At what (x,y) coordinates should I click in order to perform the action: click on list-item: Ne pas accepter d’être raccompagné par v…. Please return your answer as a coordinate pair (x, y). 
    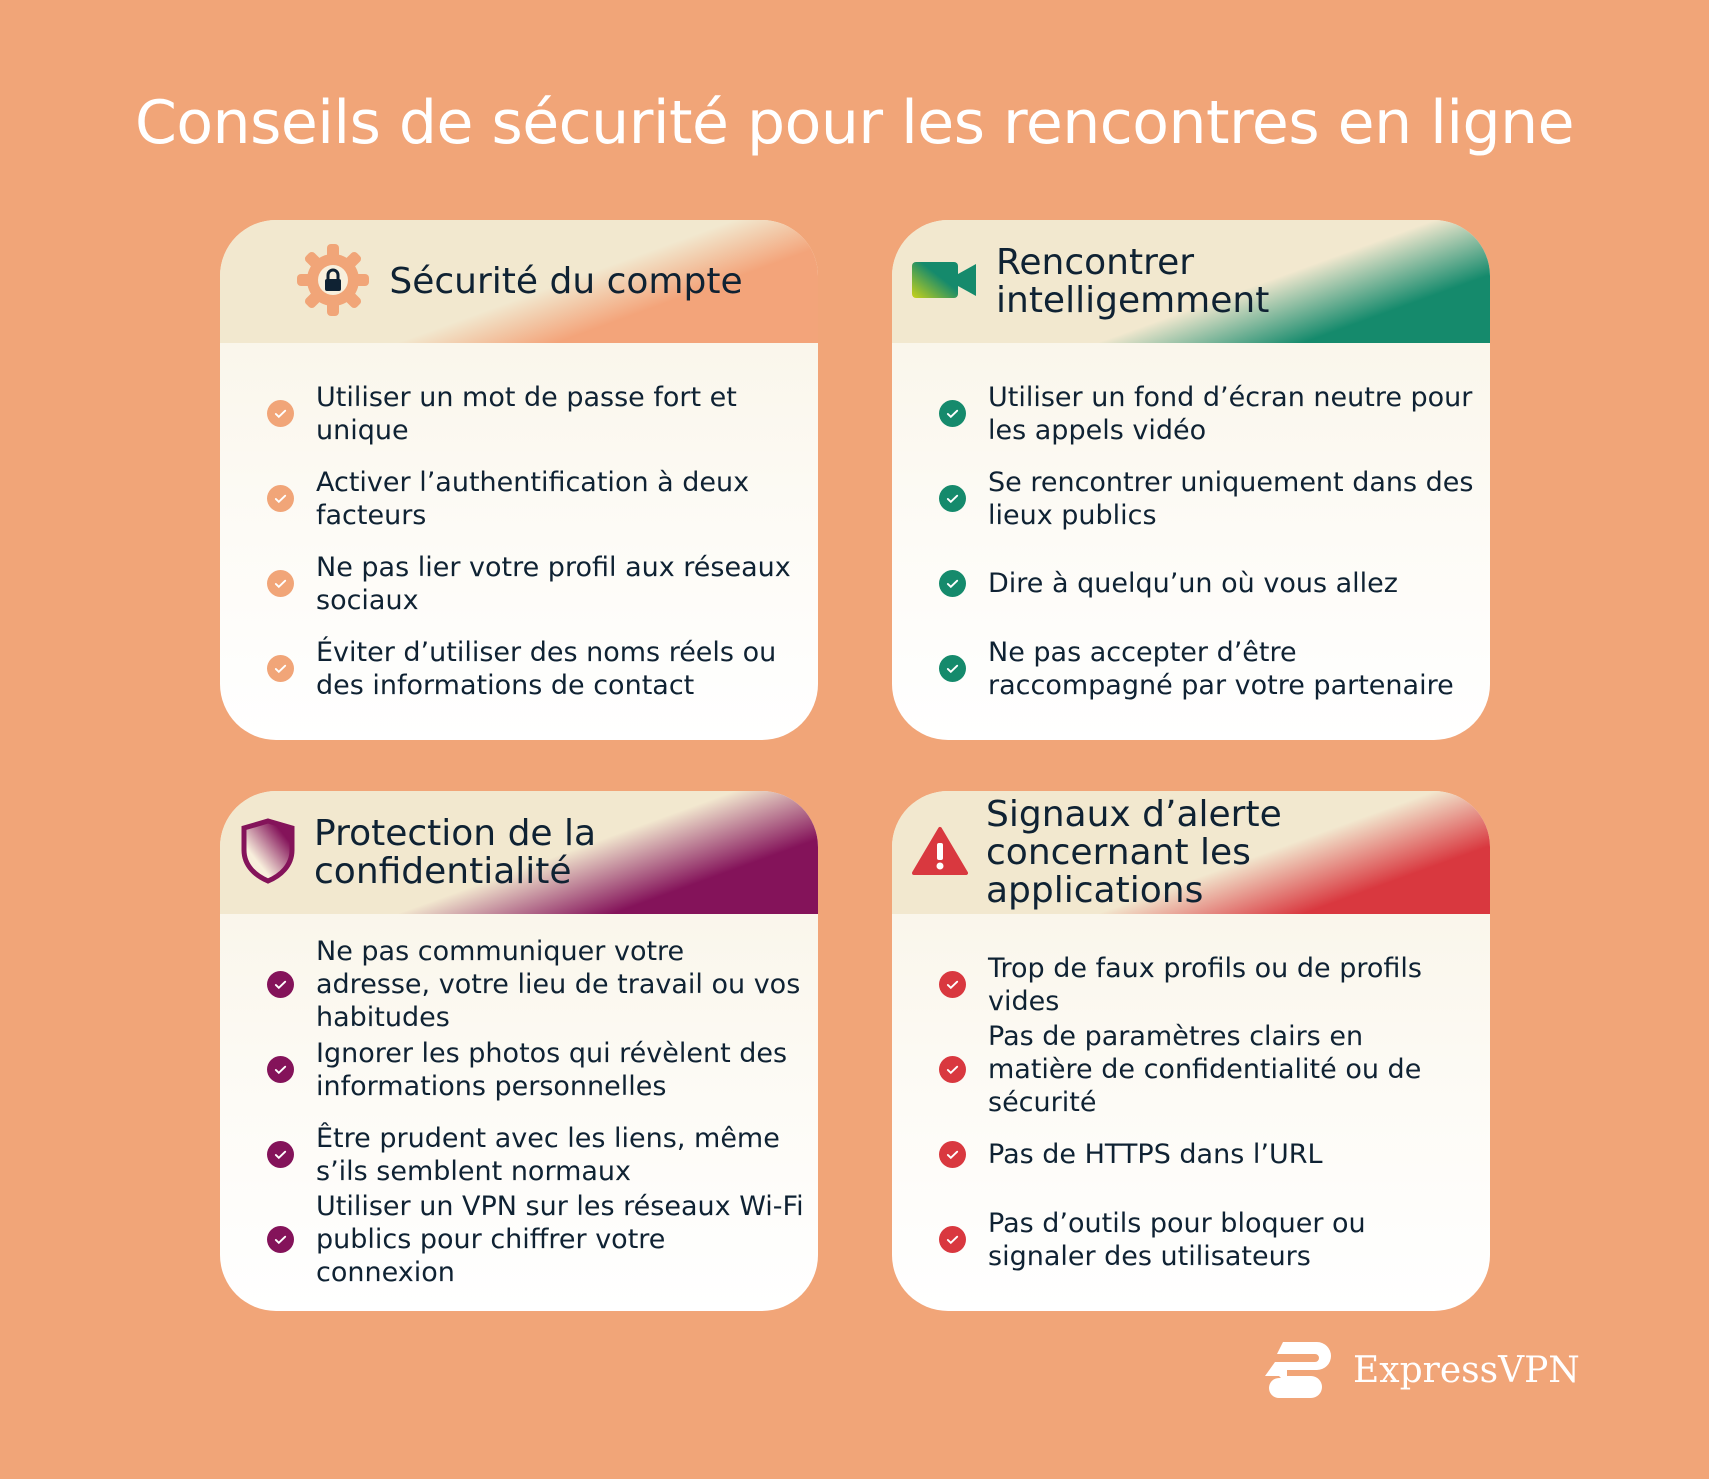
    Looking at the image, I should click on (1207, 668).